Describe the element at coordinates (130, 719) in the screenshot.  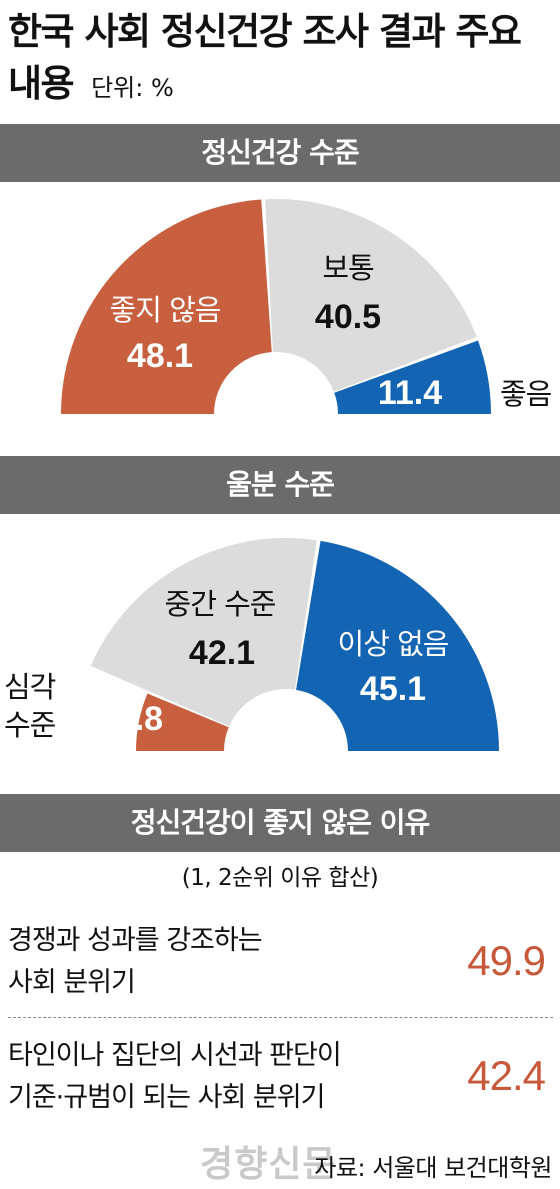
I see `value-label-1: 12.8` at that location.